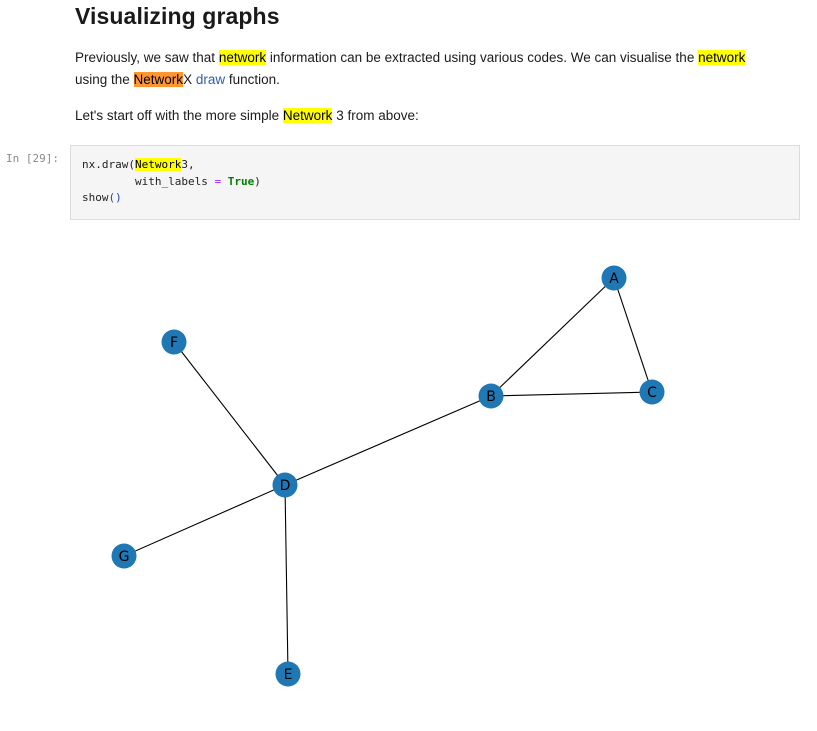 The height and width of the screenshot is (731, 817). I want to click on graph-node-G, so click(124, 556).